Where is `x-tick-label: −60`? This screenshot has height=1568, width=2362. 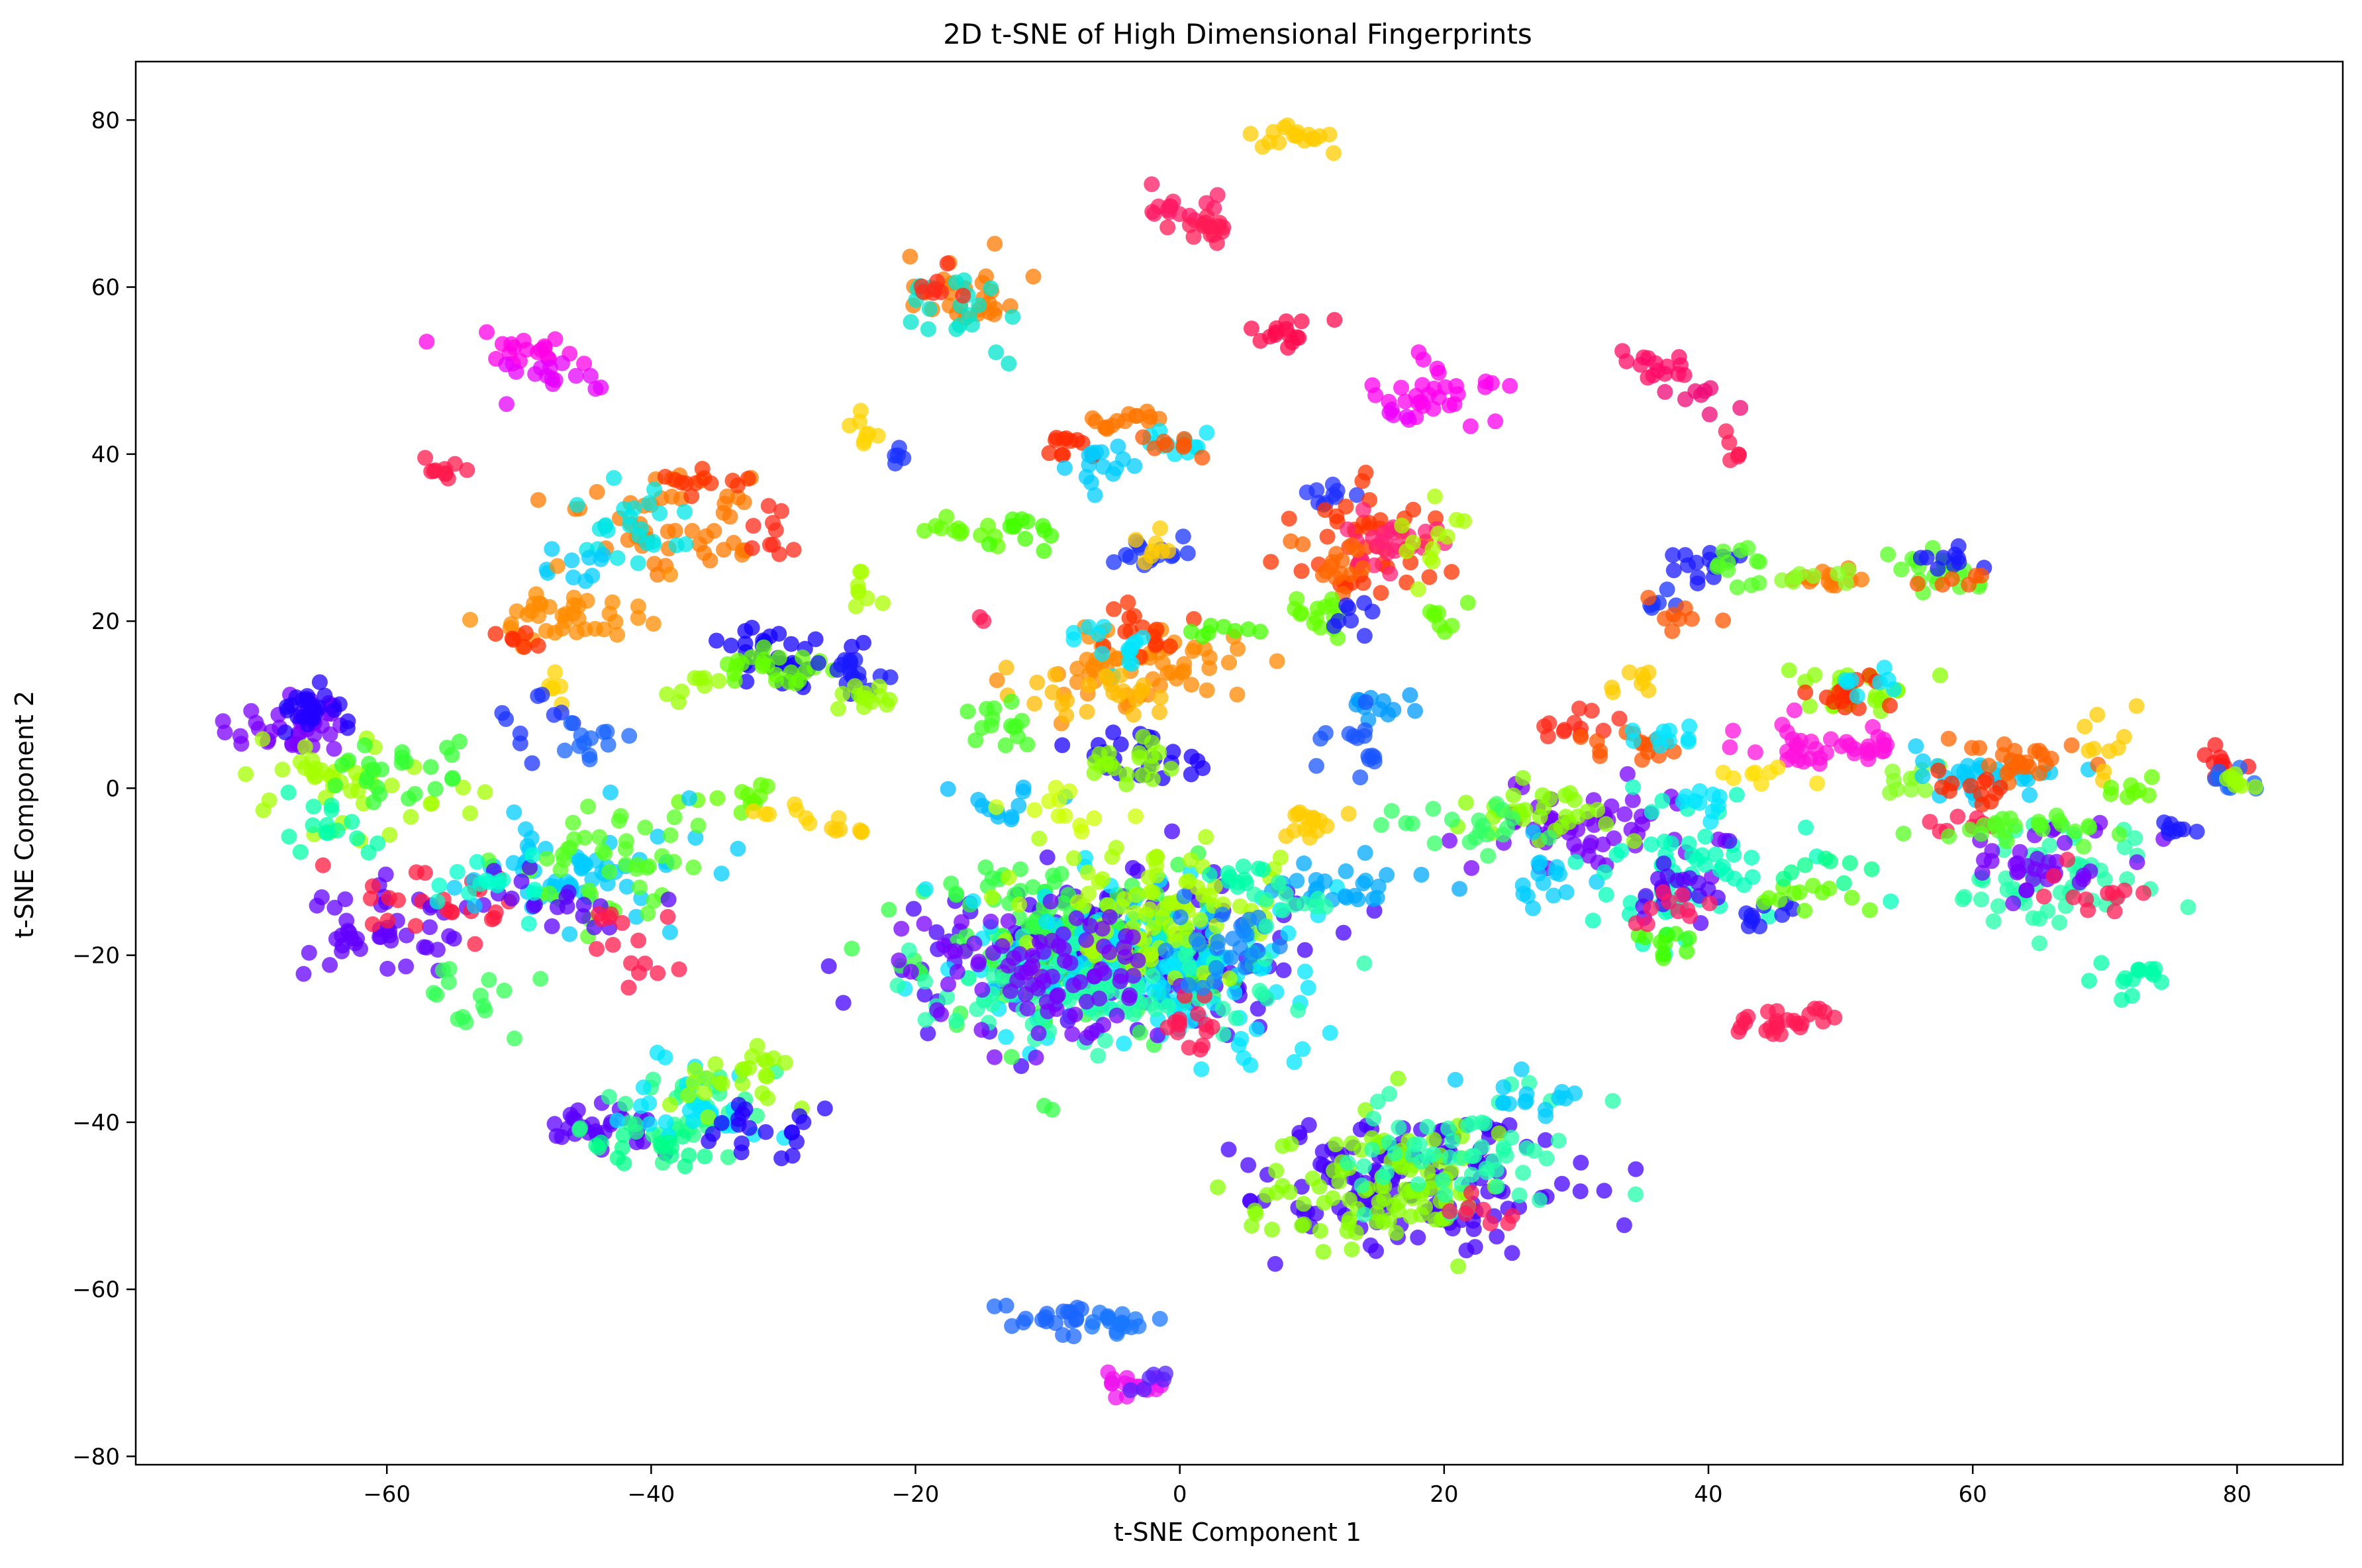 x-tick-label: −60 is located at coordinates (387, 1494).